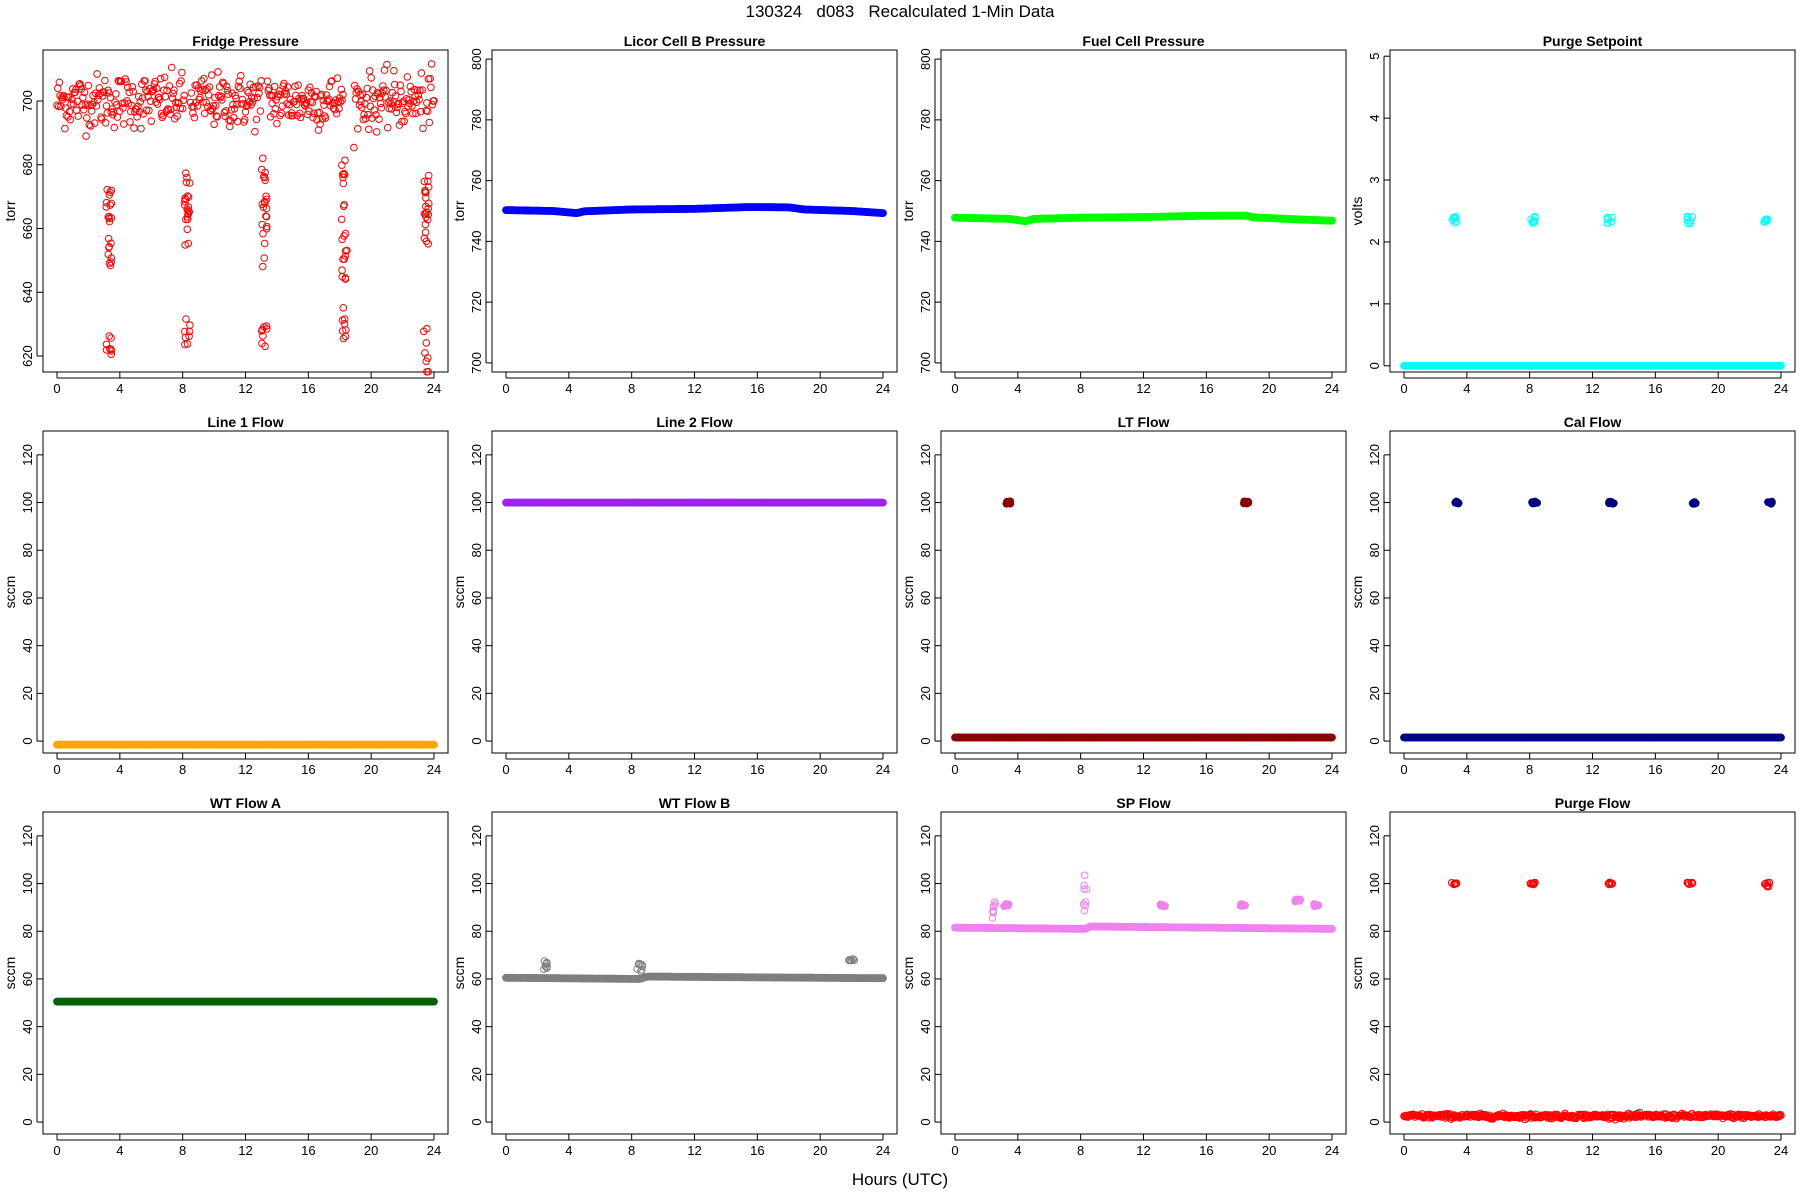 The image size is (1800, 1200). I want to click on y-tick-label: 800, so click(925, 59).